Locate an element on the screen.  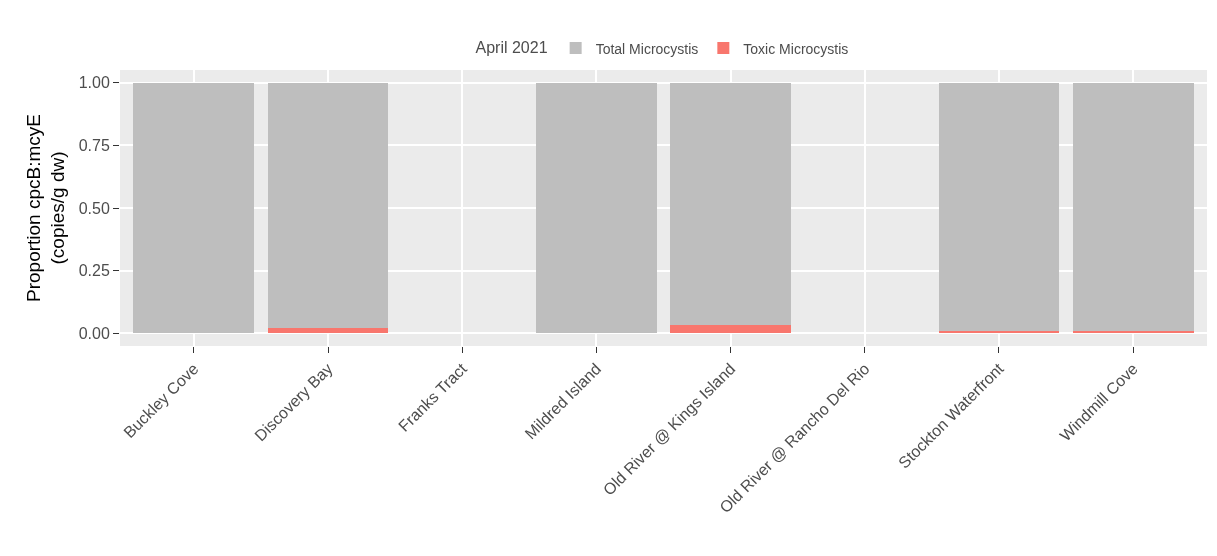
legend-label: Total Microcystis is located at coordinates (647, 48).